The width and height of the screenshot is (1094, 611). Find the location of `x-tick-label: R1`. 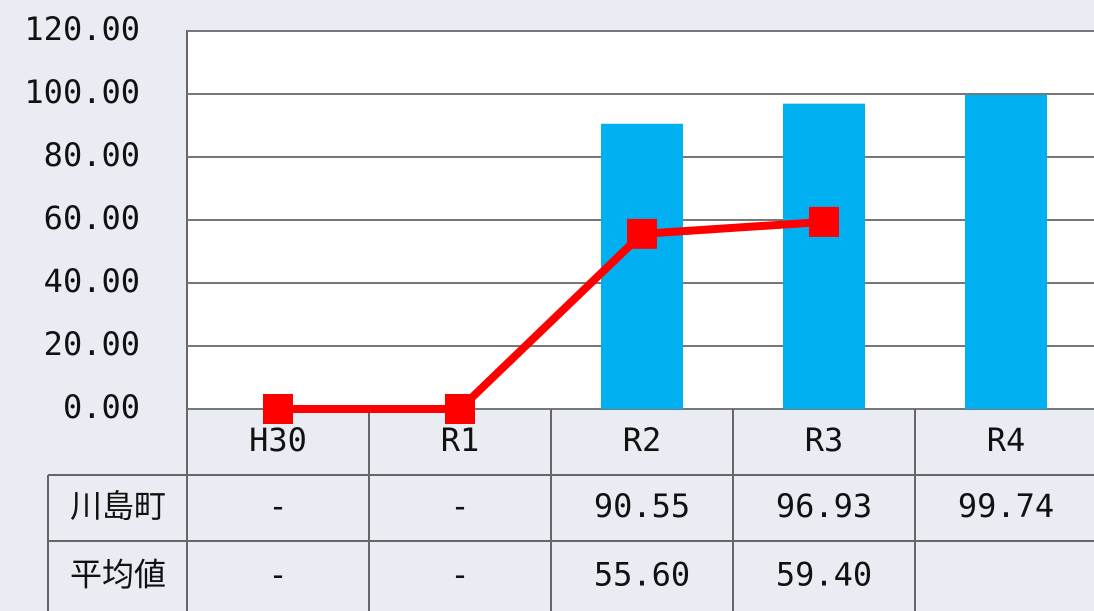

x-tick-label: R1 is located at coordinates (460, 440).